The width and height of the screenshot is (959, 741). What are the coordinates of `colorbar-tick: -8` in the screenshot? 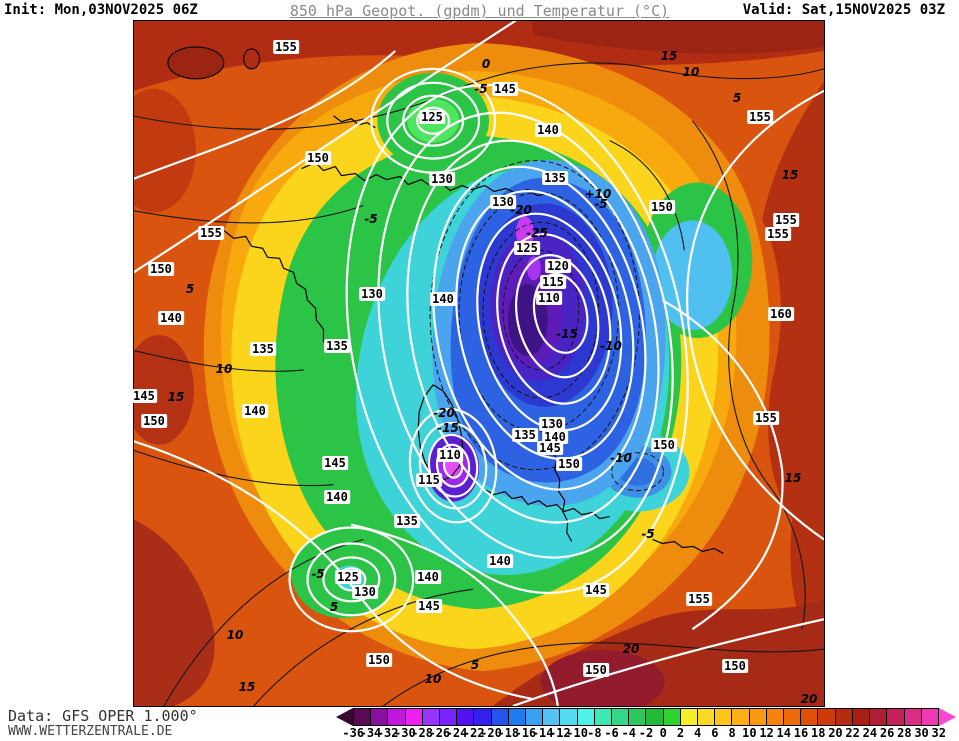 It's located at (594, 733).